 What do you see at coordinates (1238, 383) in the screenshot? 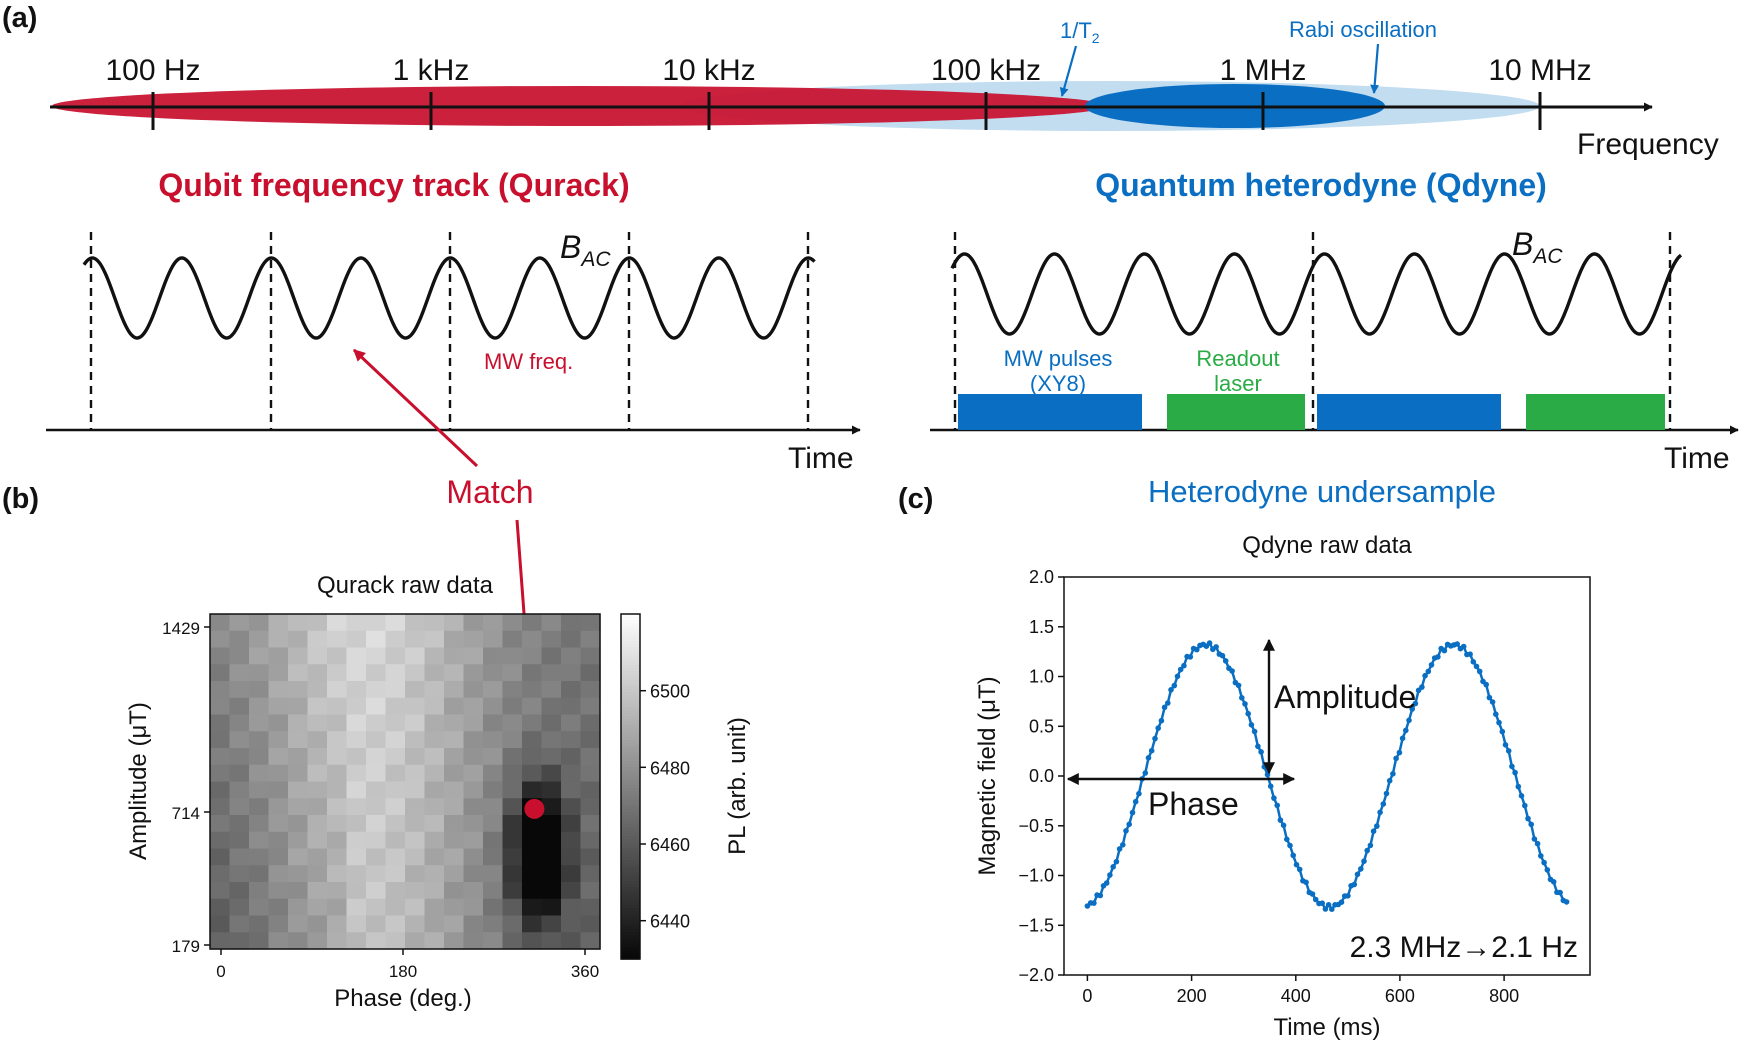
I see `readout-label-line2: laser` at bounding box center [1238, 383].